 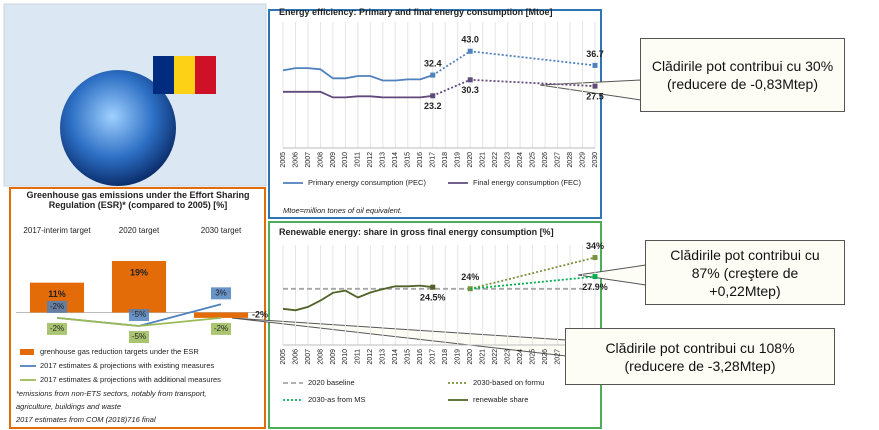 I want to click on data-label: 27.9%, so click(x=595, y=287).